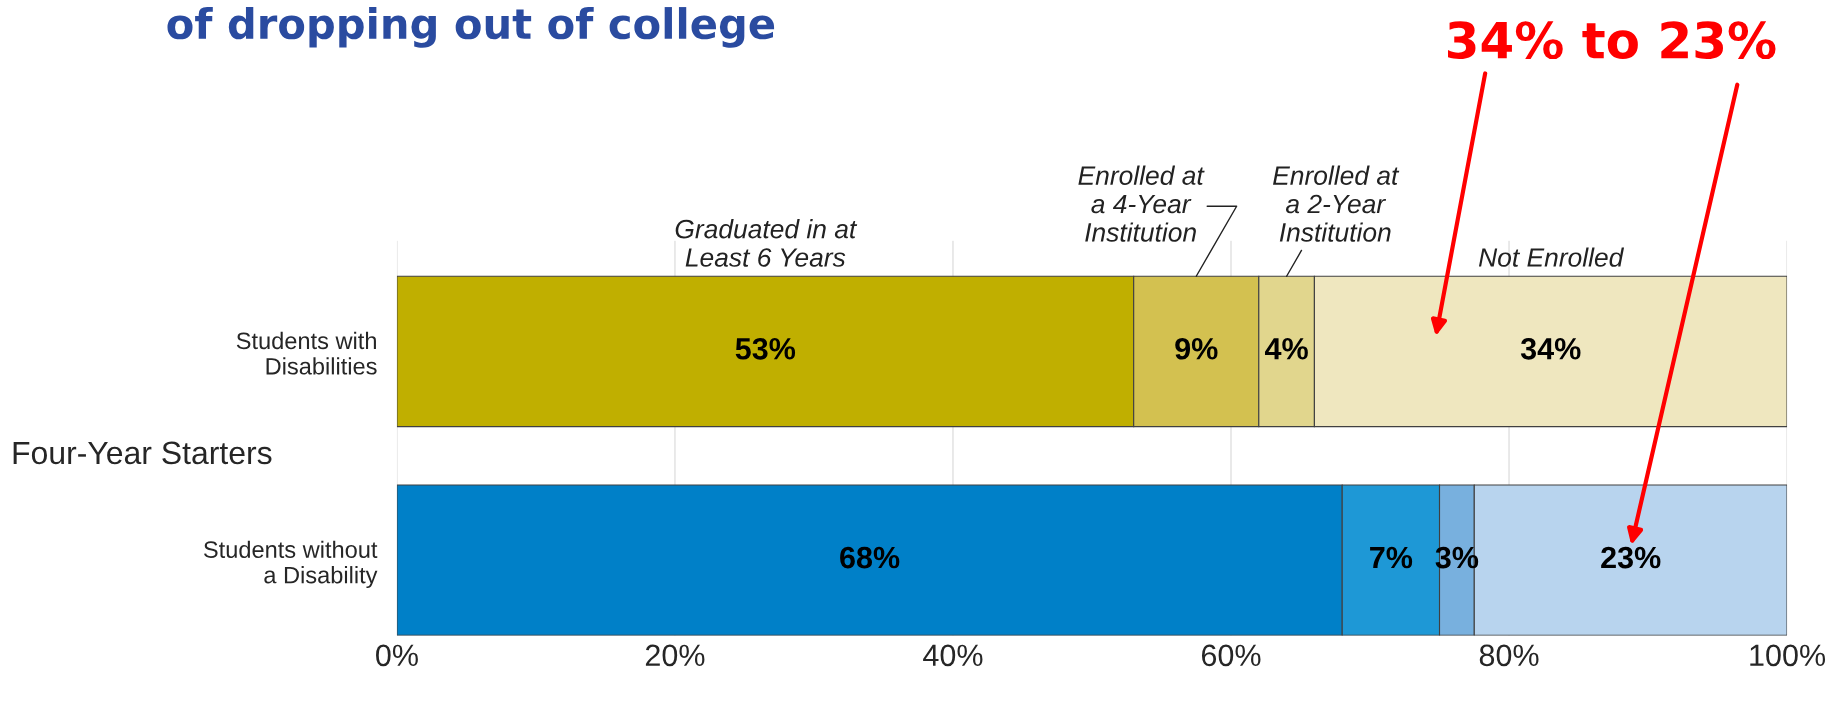 This screenshot has width=1841, height=707. What do you see at coordinates (765, 348) in the screenshot?
I see `data-label: 53%` at bounding box center [765, 348].